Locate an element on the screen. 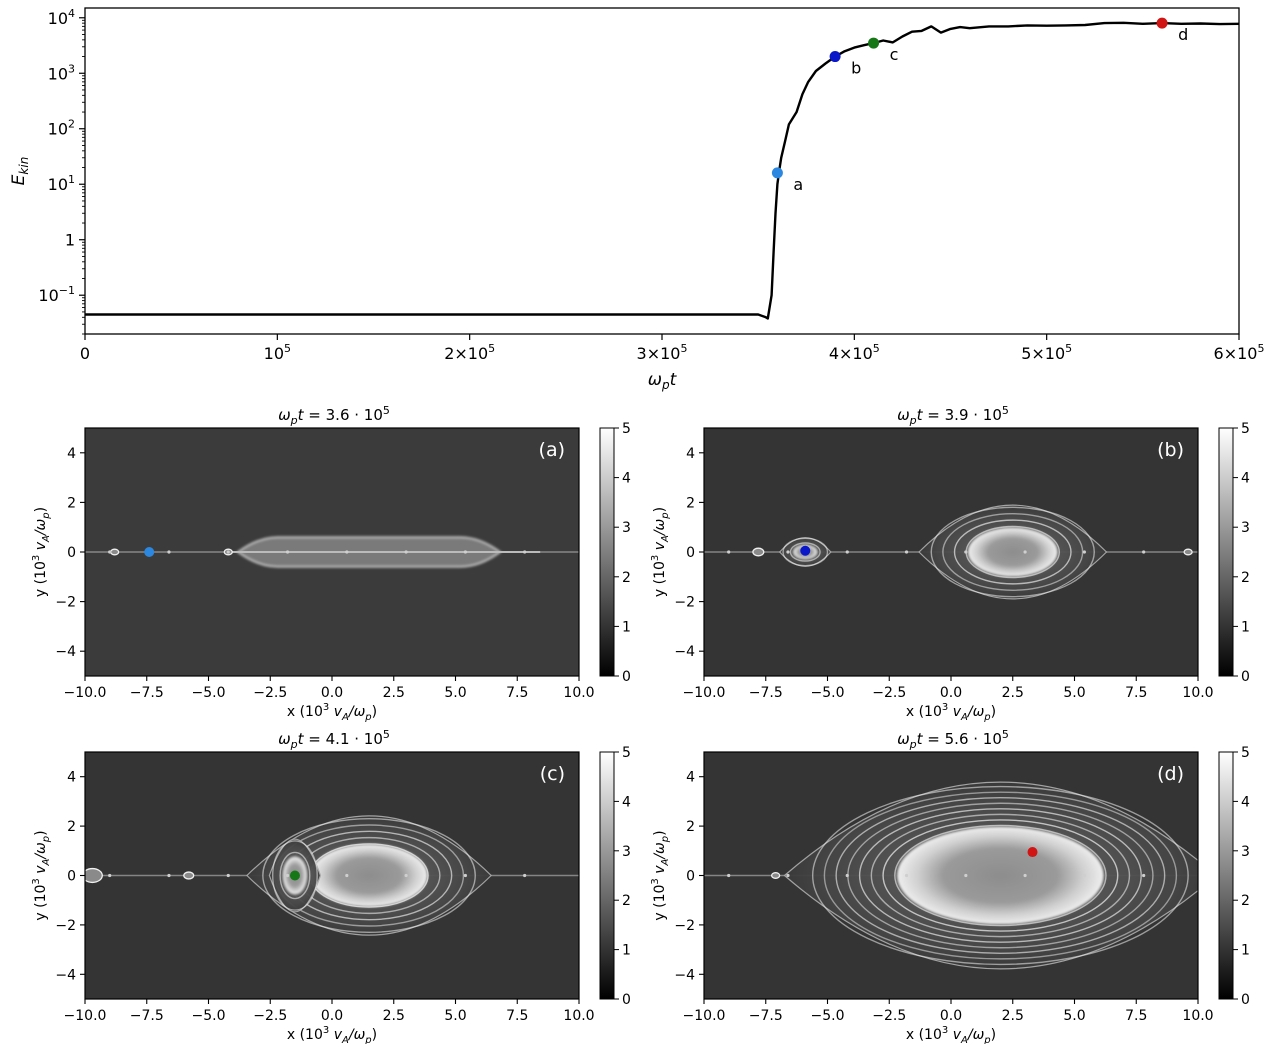 This screenshot has height=1048, width=1279. panel-title: ωpt = 4.1 · 105 is located at coordinates (334, 739).